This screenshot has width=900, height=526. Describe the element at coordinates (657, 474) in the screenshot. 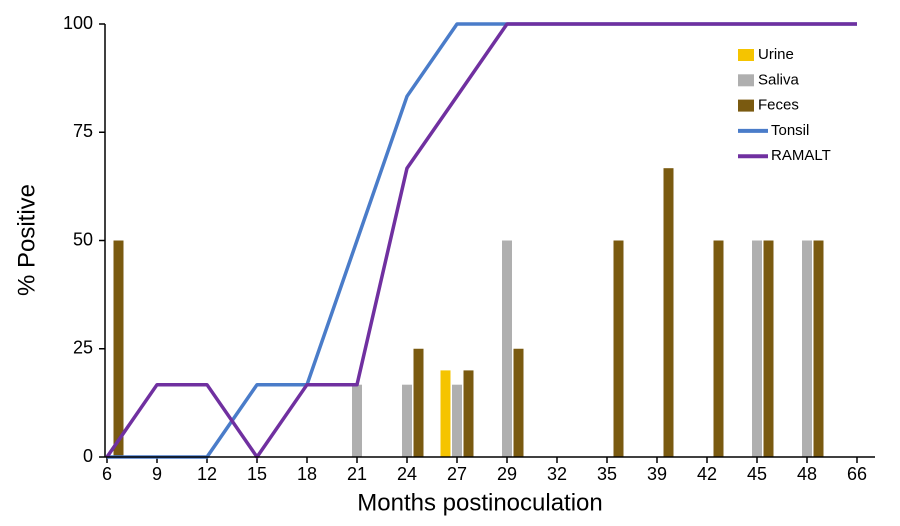

I see `x-tick-label: 39` at that location.